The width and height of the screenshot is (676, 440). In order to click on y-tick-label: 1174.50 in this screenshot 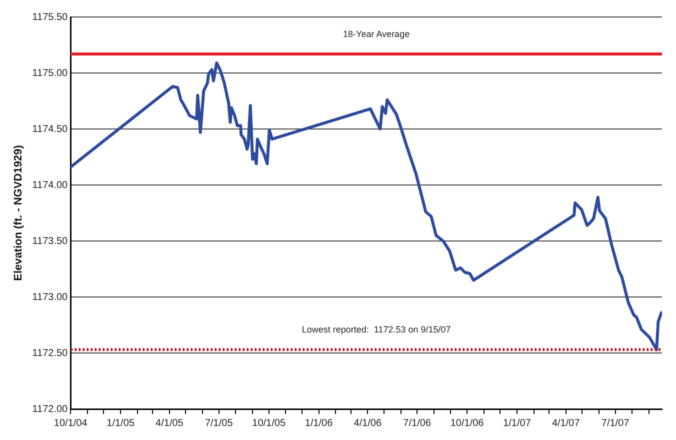, I will do `click(50, 129)`.